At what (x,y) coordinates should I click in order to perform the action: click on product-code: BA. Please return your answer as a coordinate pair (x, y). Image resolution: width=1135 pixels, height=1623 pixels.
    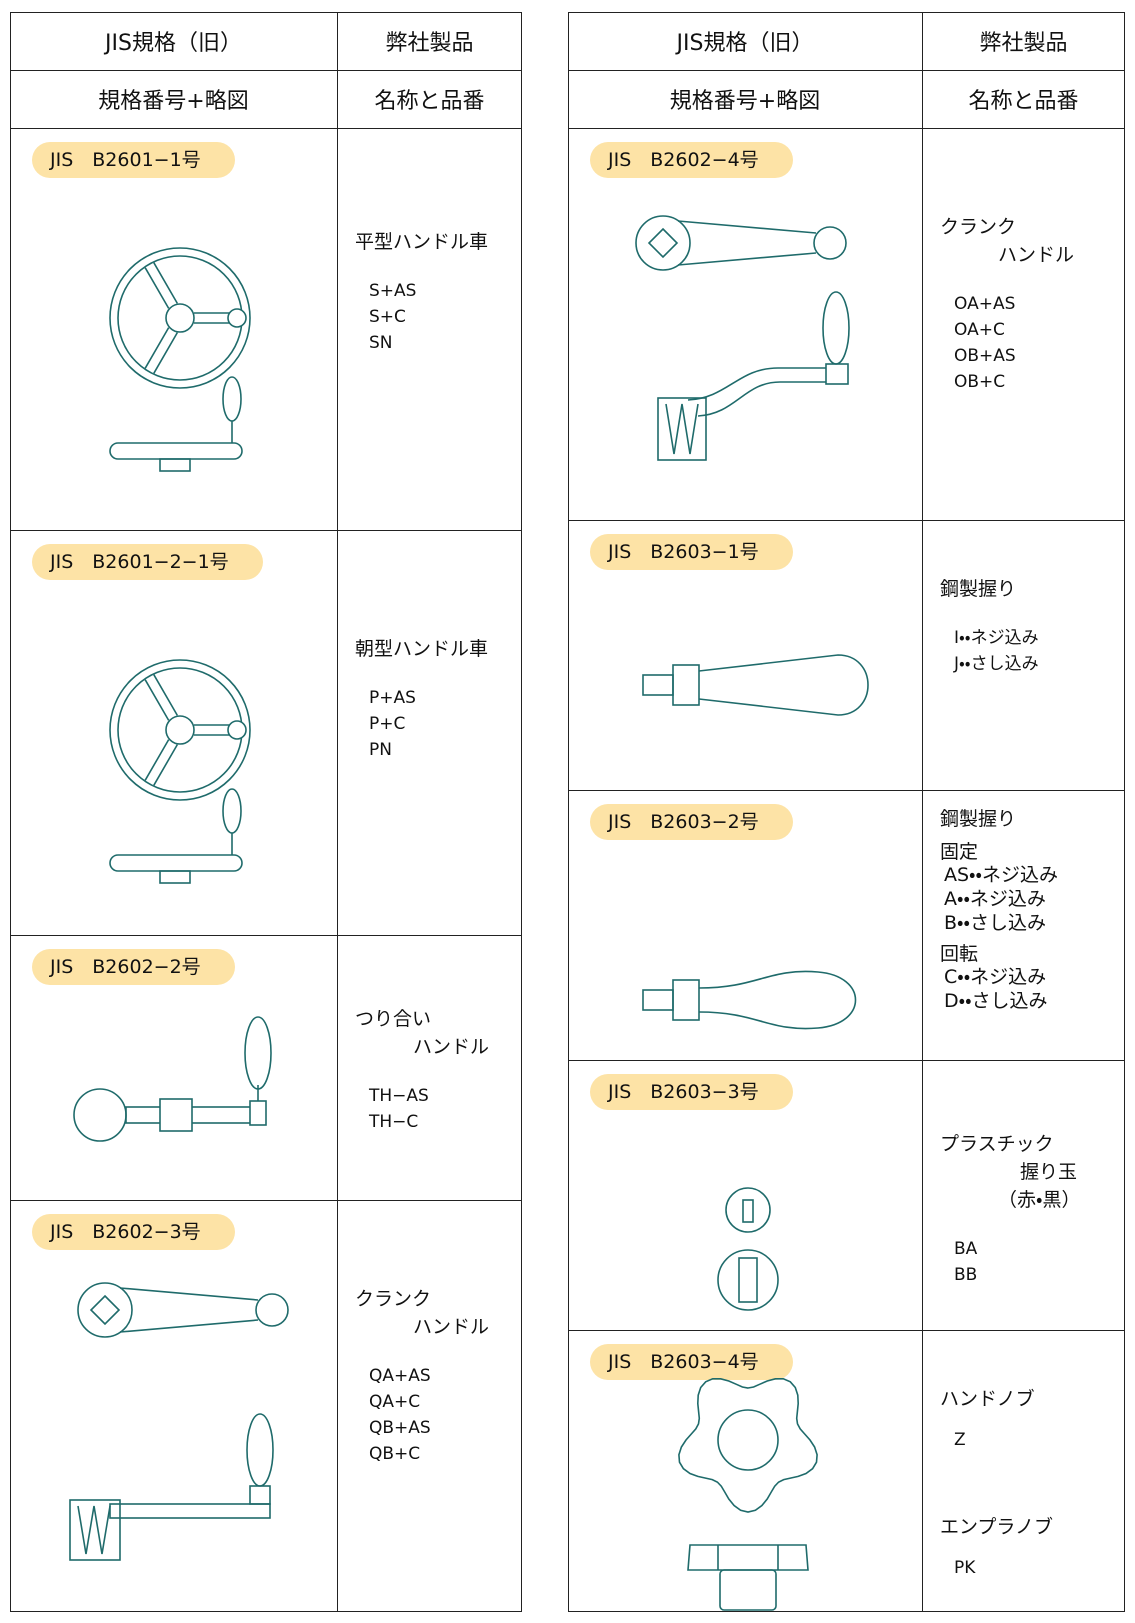
    Looking at the image, I should click on (966, 1249).